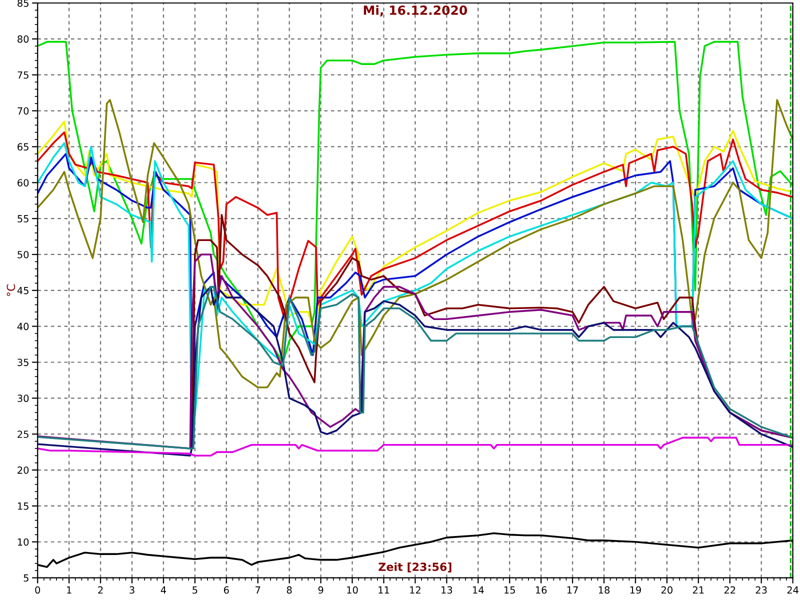 The image size is (800, 600). I want to click on x-tick-label: 10, so click(352, 590).